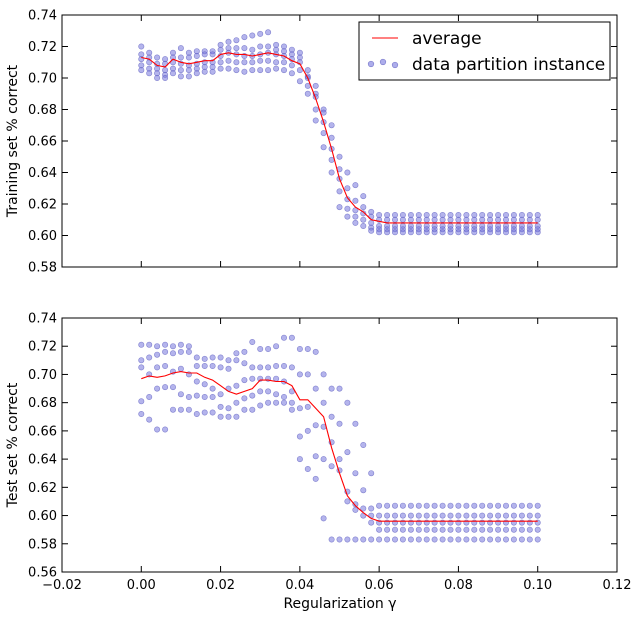  What do you see at coordinates (42, 47) in the screenshot?
I see `training-y-tick-label: 0.72` at bounding box center [42, 47].